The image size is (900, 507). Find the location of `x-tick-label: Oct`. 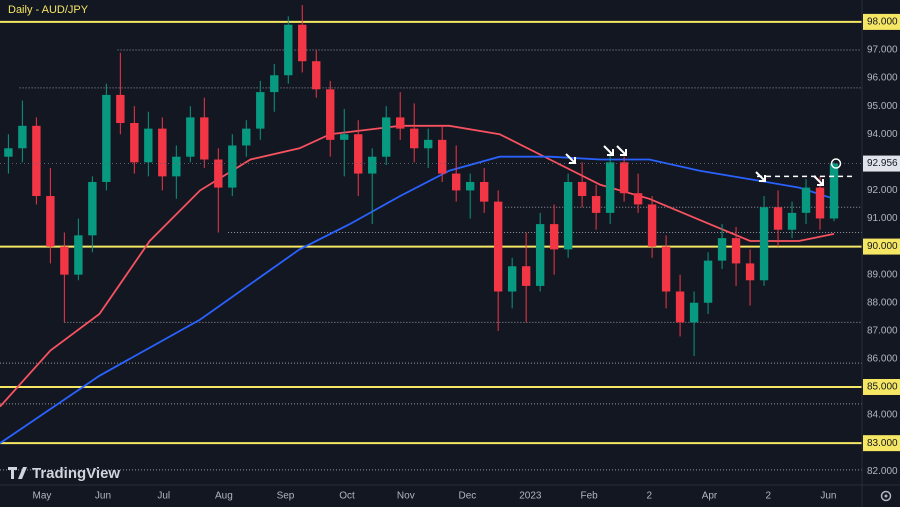

x-tick-label: Oct is located at coordinates (347, 496).